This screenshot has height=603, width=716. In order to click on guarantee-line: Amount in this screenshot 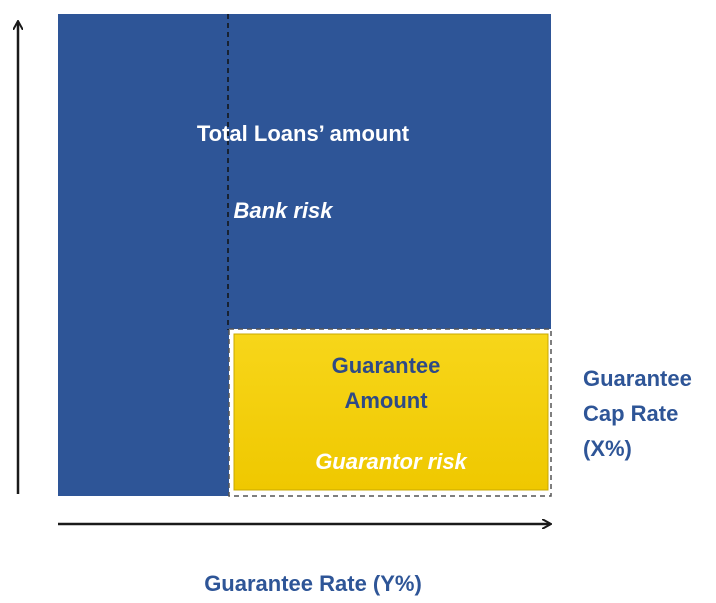, I will do `click(386, 400)`.